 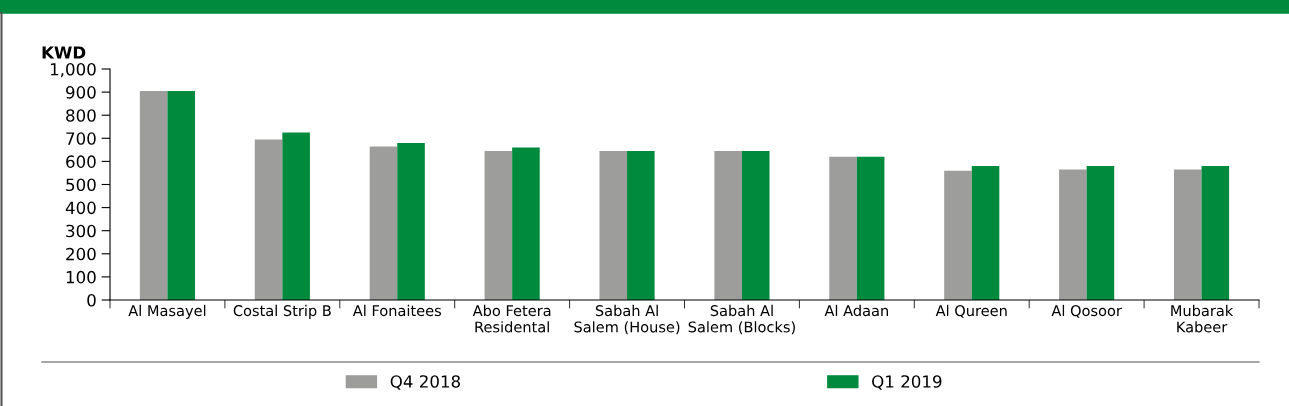 I want to click on y-tick-label: 300, so click(x=81, y=231).